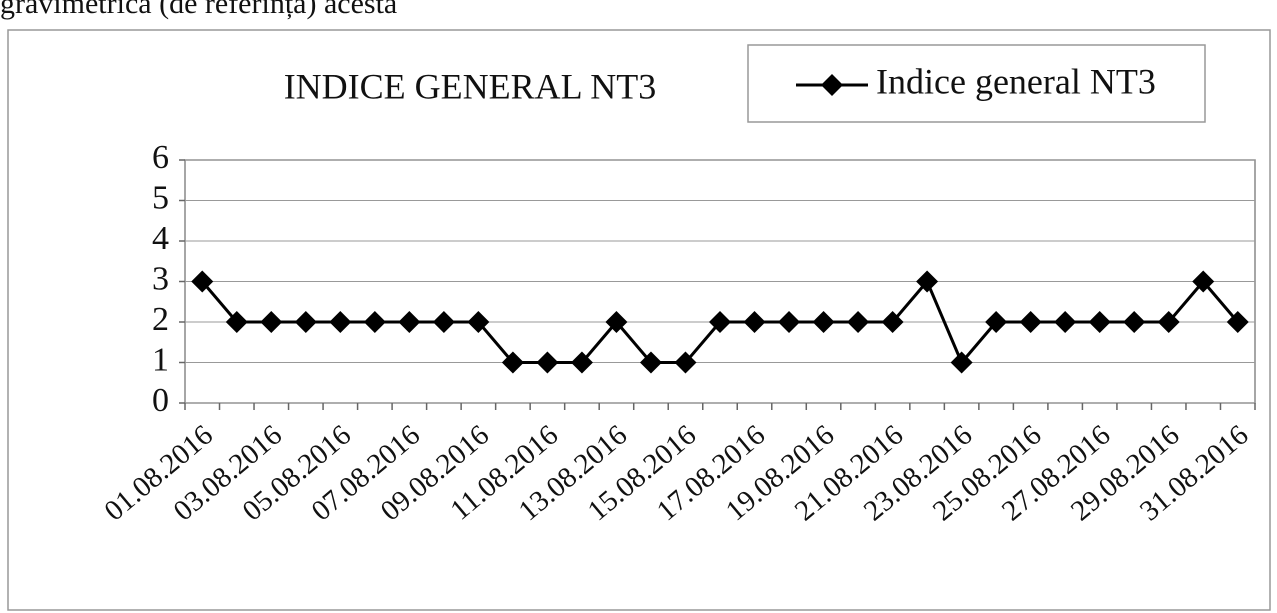 This screenshot has width=1277, height=613. What do you see at coordinates (198, 10) in the screenshot?
I see `caption-fragment: gravimetrica (de referința) acesta` at bounding box center [198, 10].